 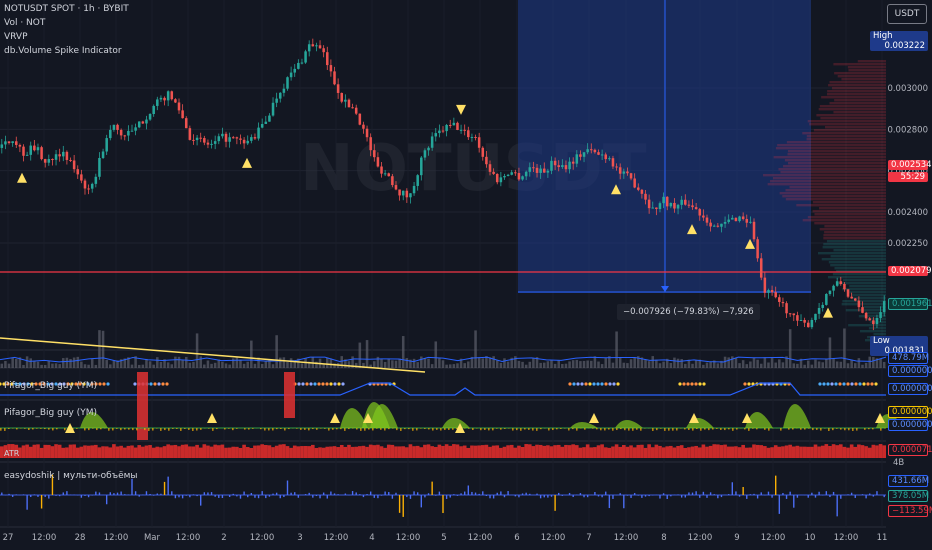 I want to click on indicator-legend-spike: db.Volume Spike Indicator, so click(x=63, y=51).